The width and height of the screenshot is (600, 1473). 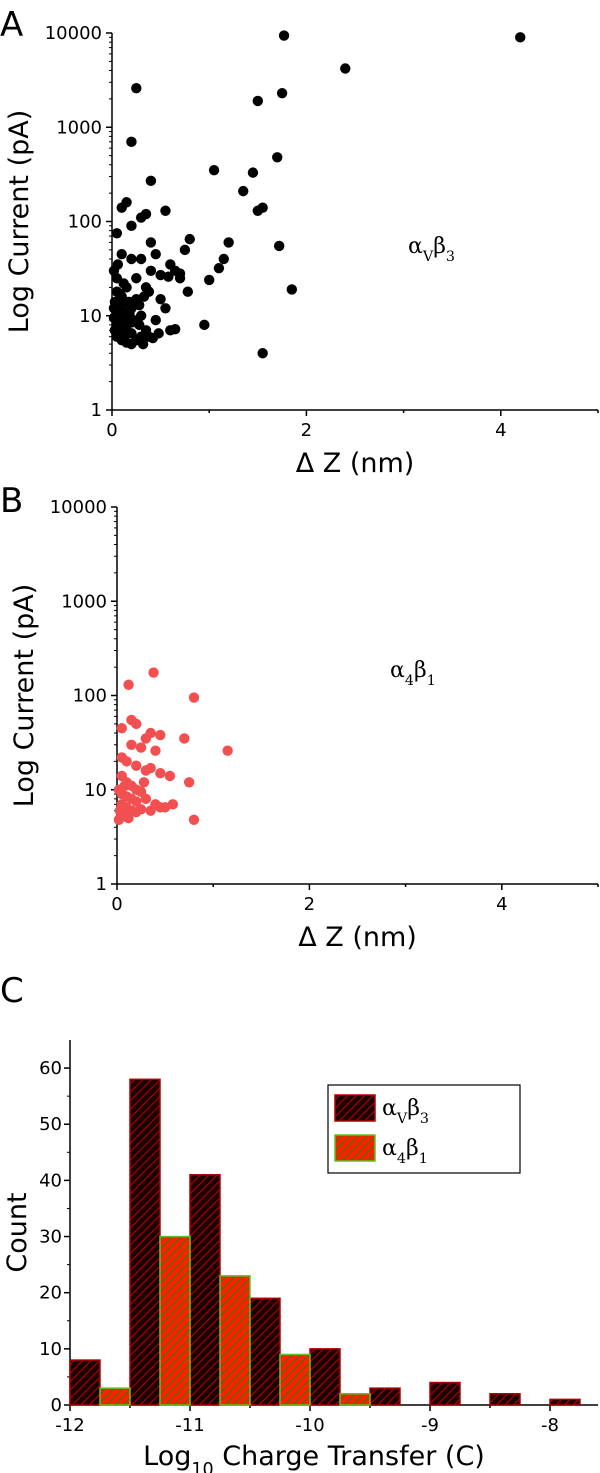 I want to click on x-tick-label: 4, so click(x=501, y=904).